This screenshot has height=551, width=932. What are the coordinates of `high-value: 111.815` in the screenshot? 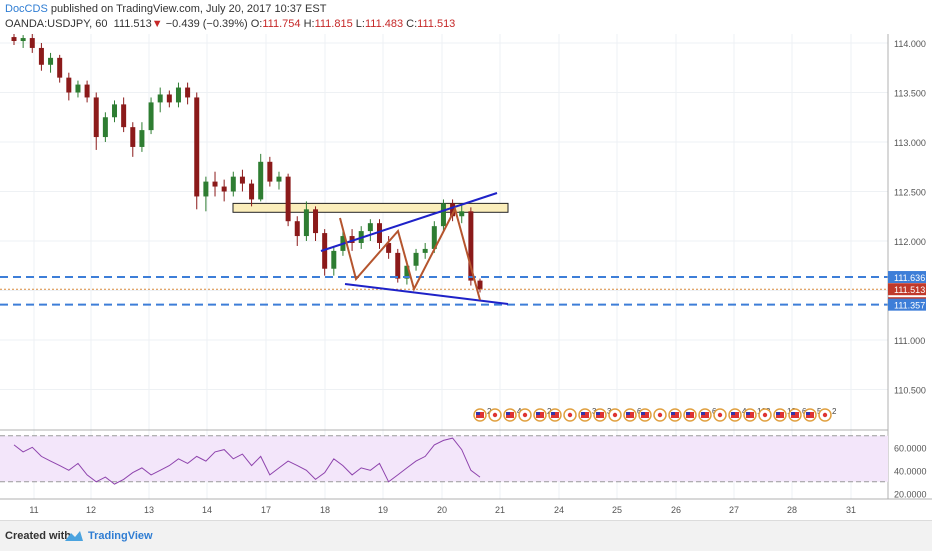 It's located at (333, 24).